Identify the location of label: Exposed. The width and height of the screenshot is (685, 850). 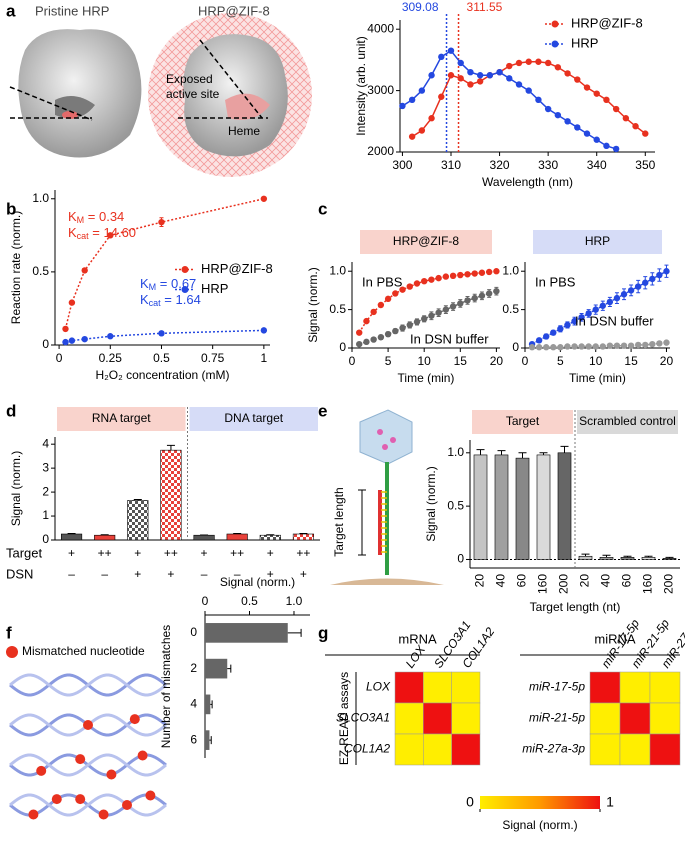
(189, 79).